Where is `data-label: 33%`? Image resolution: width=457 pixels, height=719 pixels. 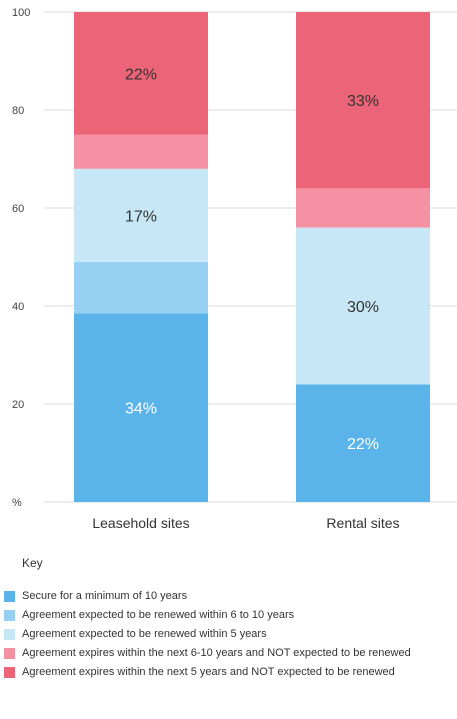
data-label: 33% is located at coordinates (363, 101).